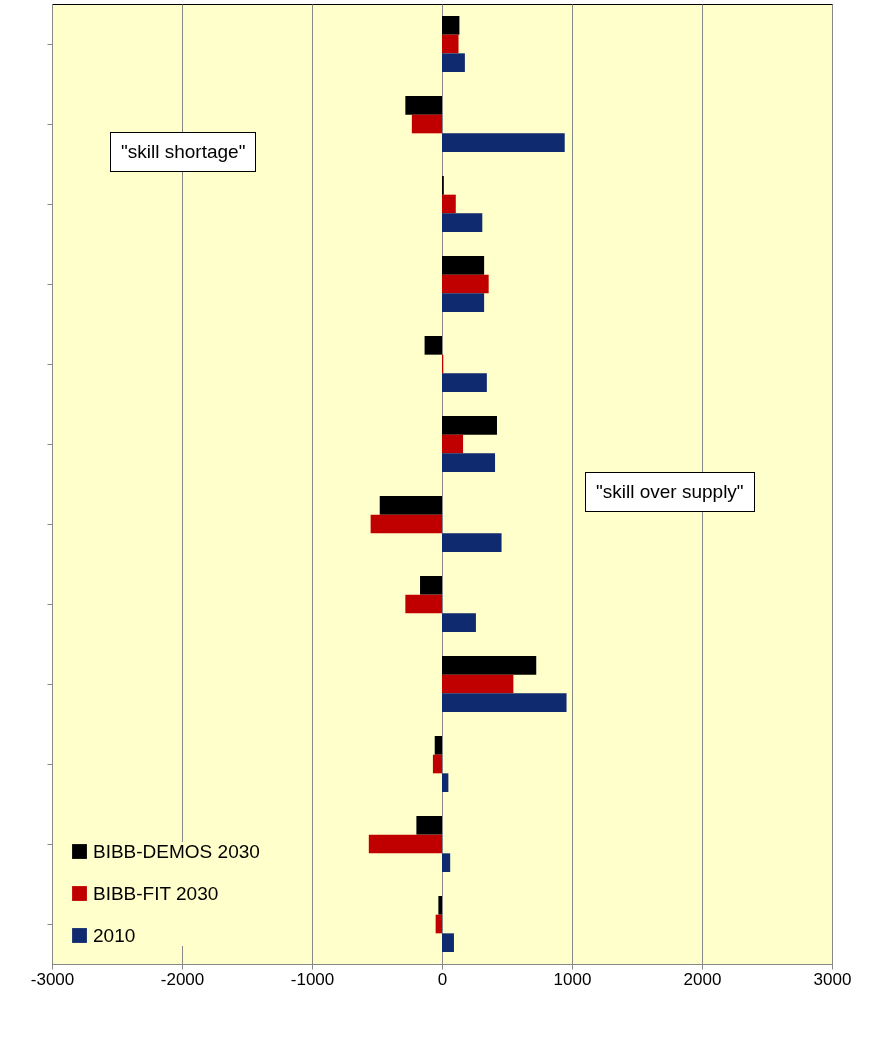 Image resolution: width=877 pixels, height=1040 pixels. Describe the element at coordinates (670, 492) in the screenshot. I see `annotation: "skill over supply"` at that location.